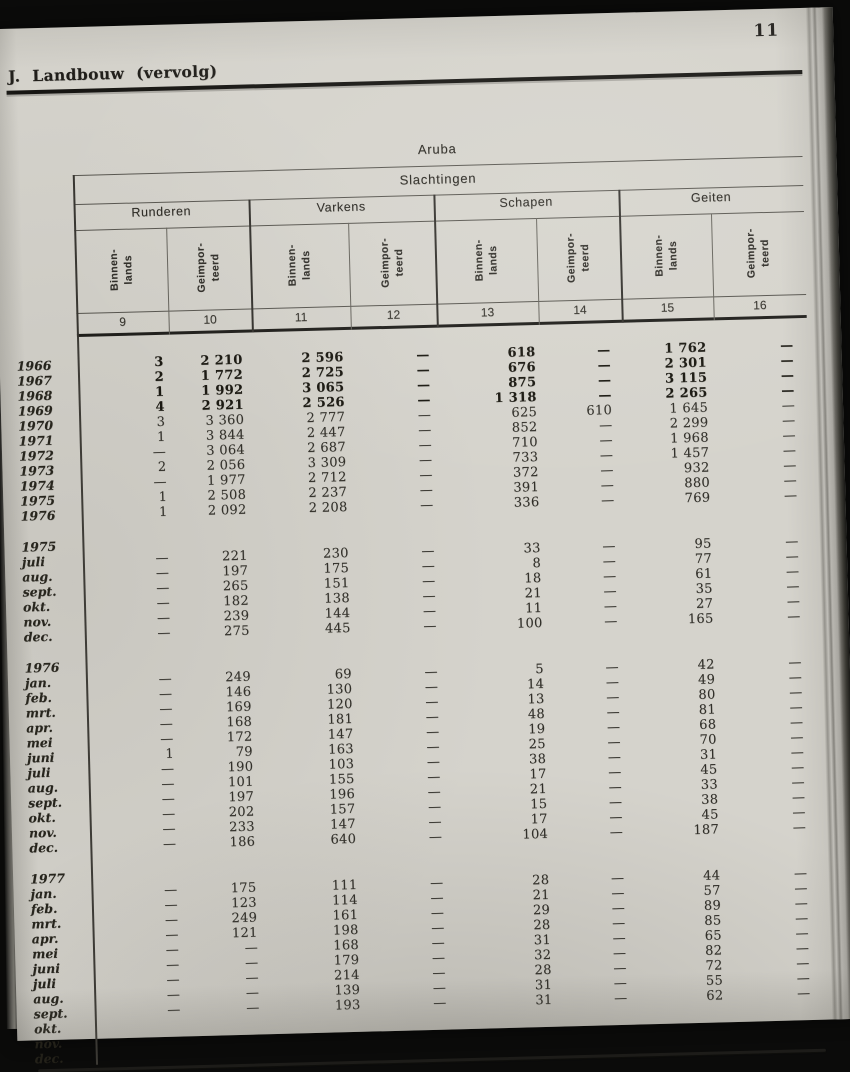 The image size is (850, 1072). Describe the element at coordinates (34, 380) in the screenshot. I see `row-label: 1967` at that location.